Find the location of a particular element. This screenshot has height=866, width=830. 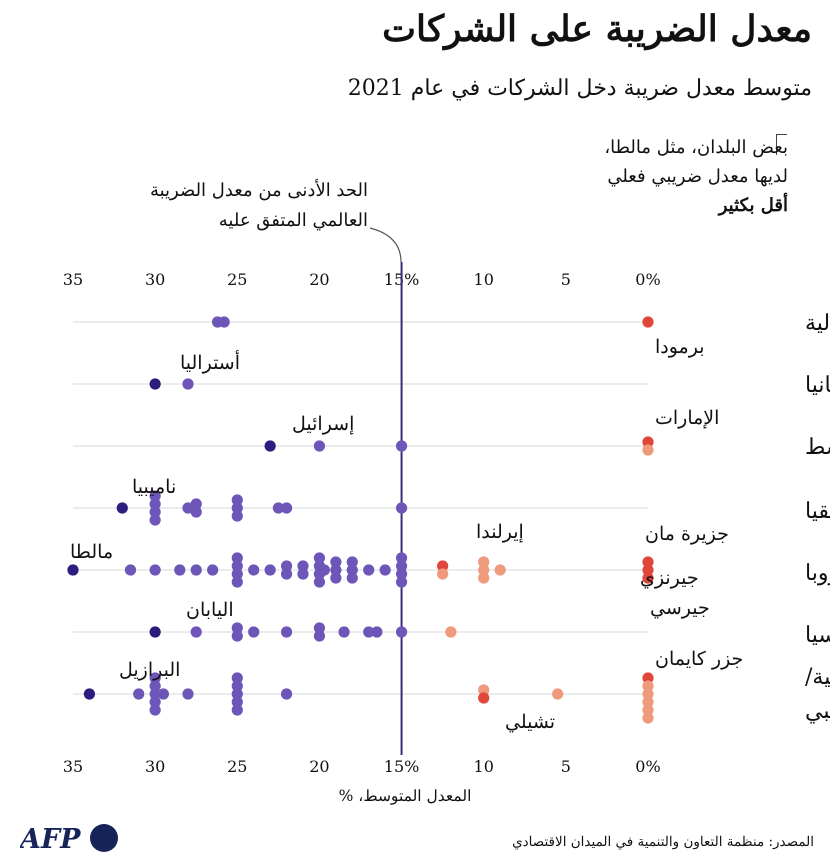

x-tick-label: 5 is located at coordinates (566, 766).